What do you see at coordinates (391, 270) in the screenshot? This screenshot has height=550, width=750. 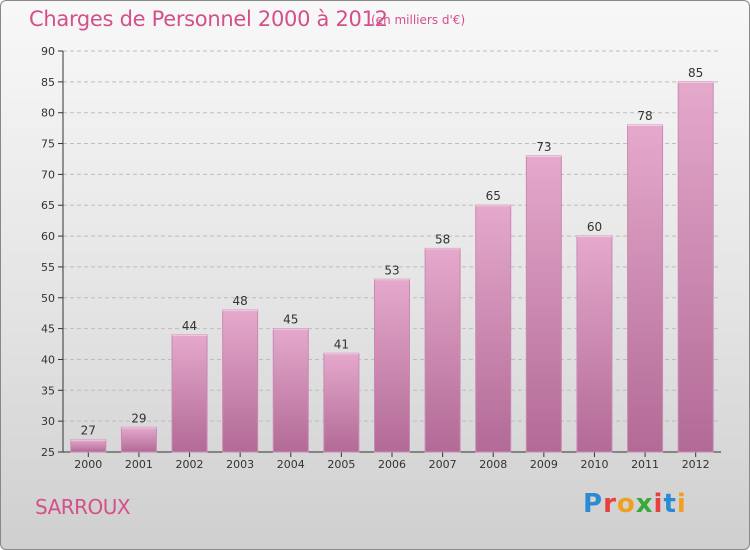 I see `bar-value-label: 53` at bounding box center [391, 270].